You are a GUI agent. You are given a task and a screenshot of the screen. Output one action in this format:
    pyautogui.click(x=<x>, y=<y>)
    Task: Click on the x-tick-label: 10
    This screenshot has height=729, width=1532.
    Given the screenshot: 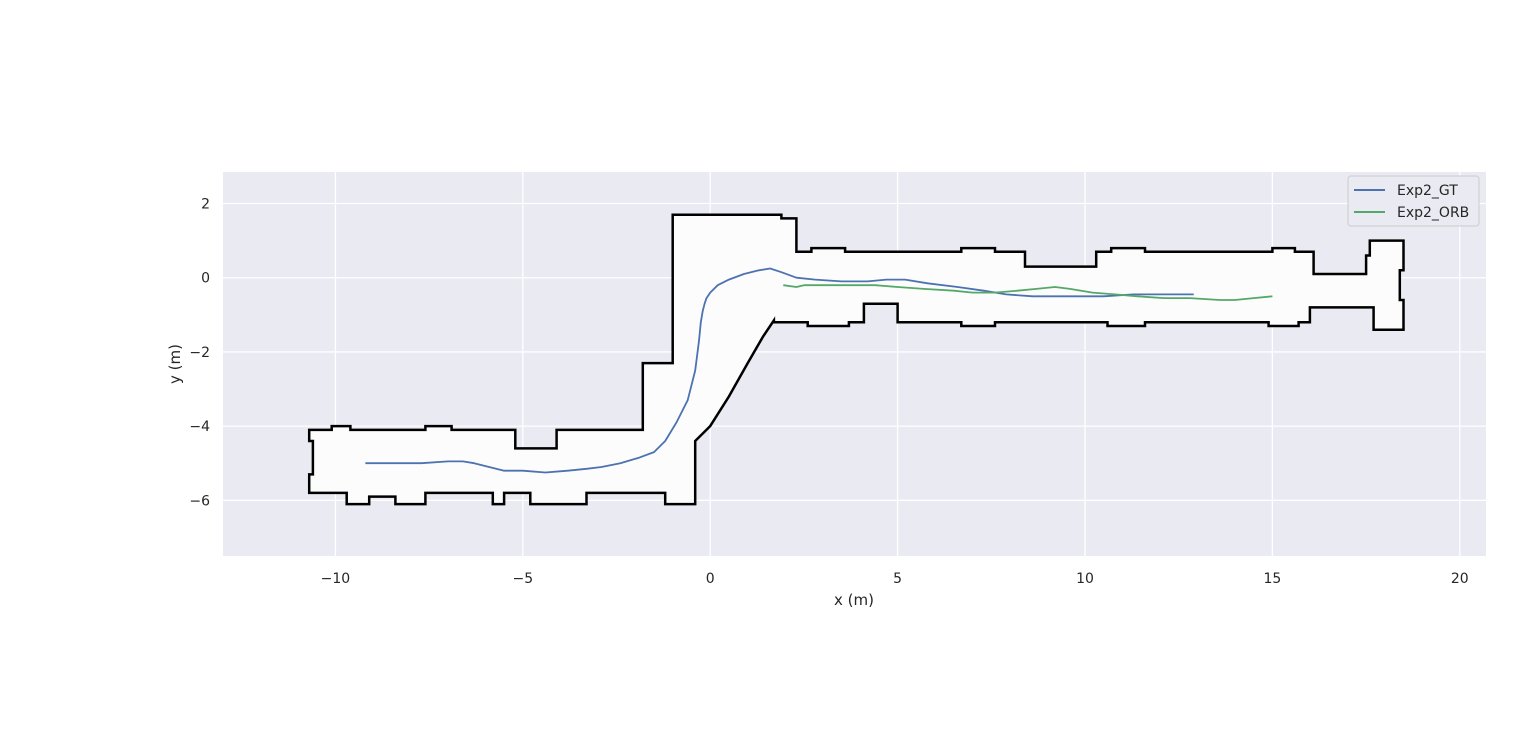 What is the action you would take?
    pyautogui.click(x=1085, y=579)
    